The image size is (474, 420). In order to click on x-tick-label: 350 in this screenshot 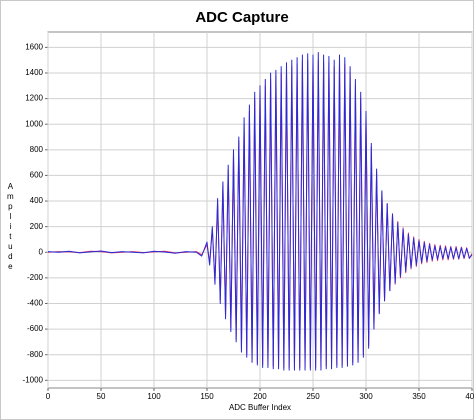, I will do `click(419, 396)`.